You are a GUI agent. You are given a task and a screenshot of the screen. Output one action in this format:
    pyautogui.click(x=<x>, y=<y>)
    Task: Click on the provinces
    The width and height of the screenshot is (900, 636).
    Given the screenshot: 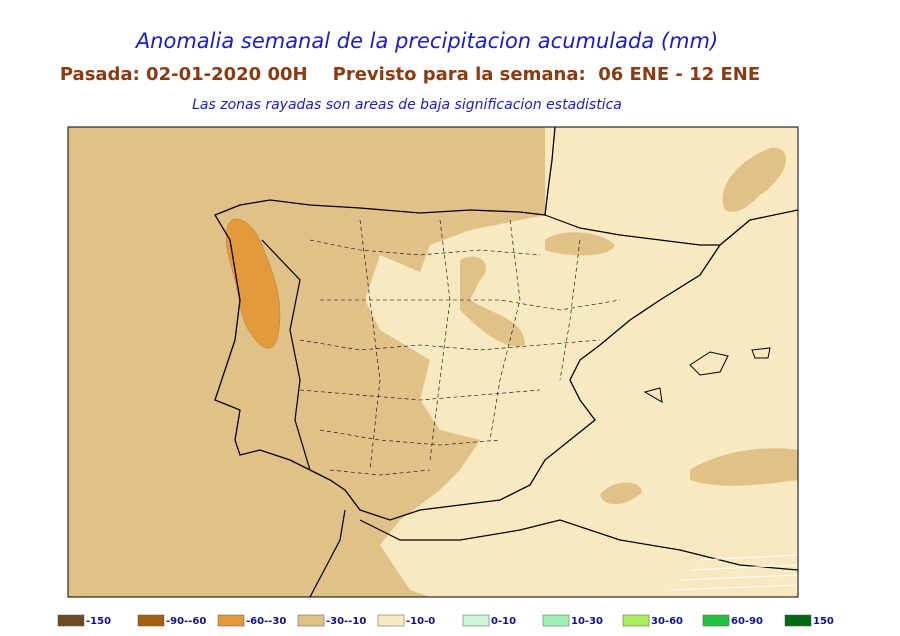 What is the action you would take?
    pyautogui.click(x=460, y=347)
    